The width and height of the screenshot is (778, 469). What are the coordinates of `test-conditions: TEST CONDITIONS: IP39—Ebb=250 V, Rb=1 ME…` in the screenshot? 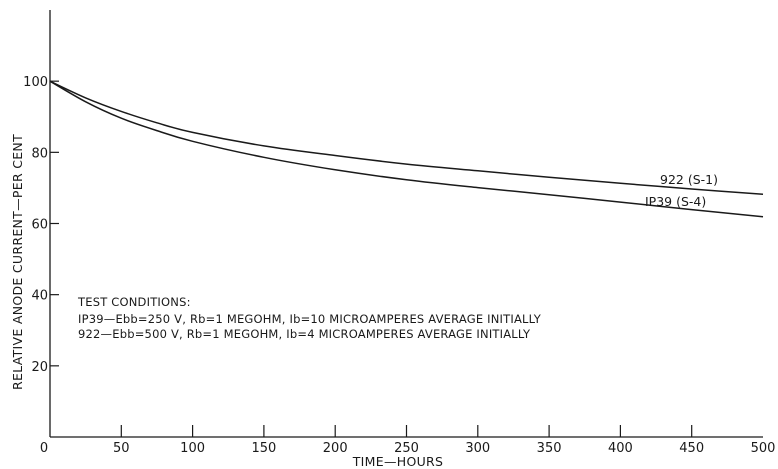 It's located at (309, 318).